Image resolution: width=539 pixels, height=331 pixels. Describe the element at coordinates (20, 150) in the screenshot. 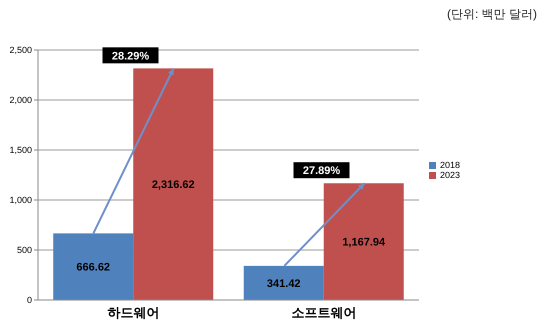

I see `y-tick-label: 1,500` at that location.